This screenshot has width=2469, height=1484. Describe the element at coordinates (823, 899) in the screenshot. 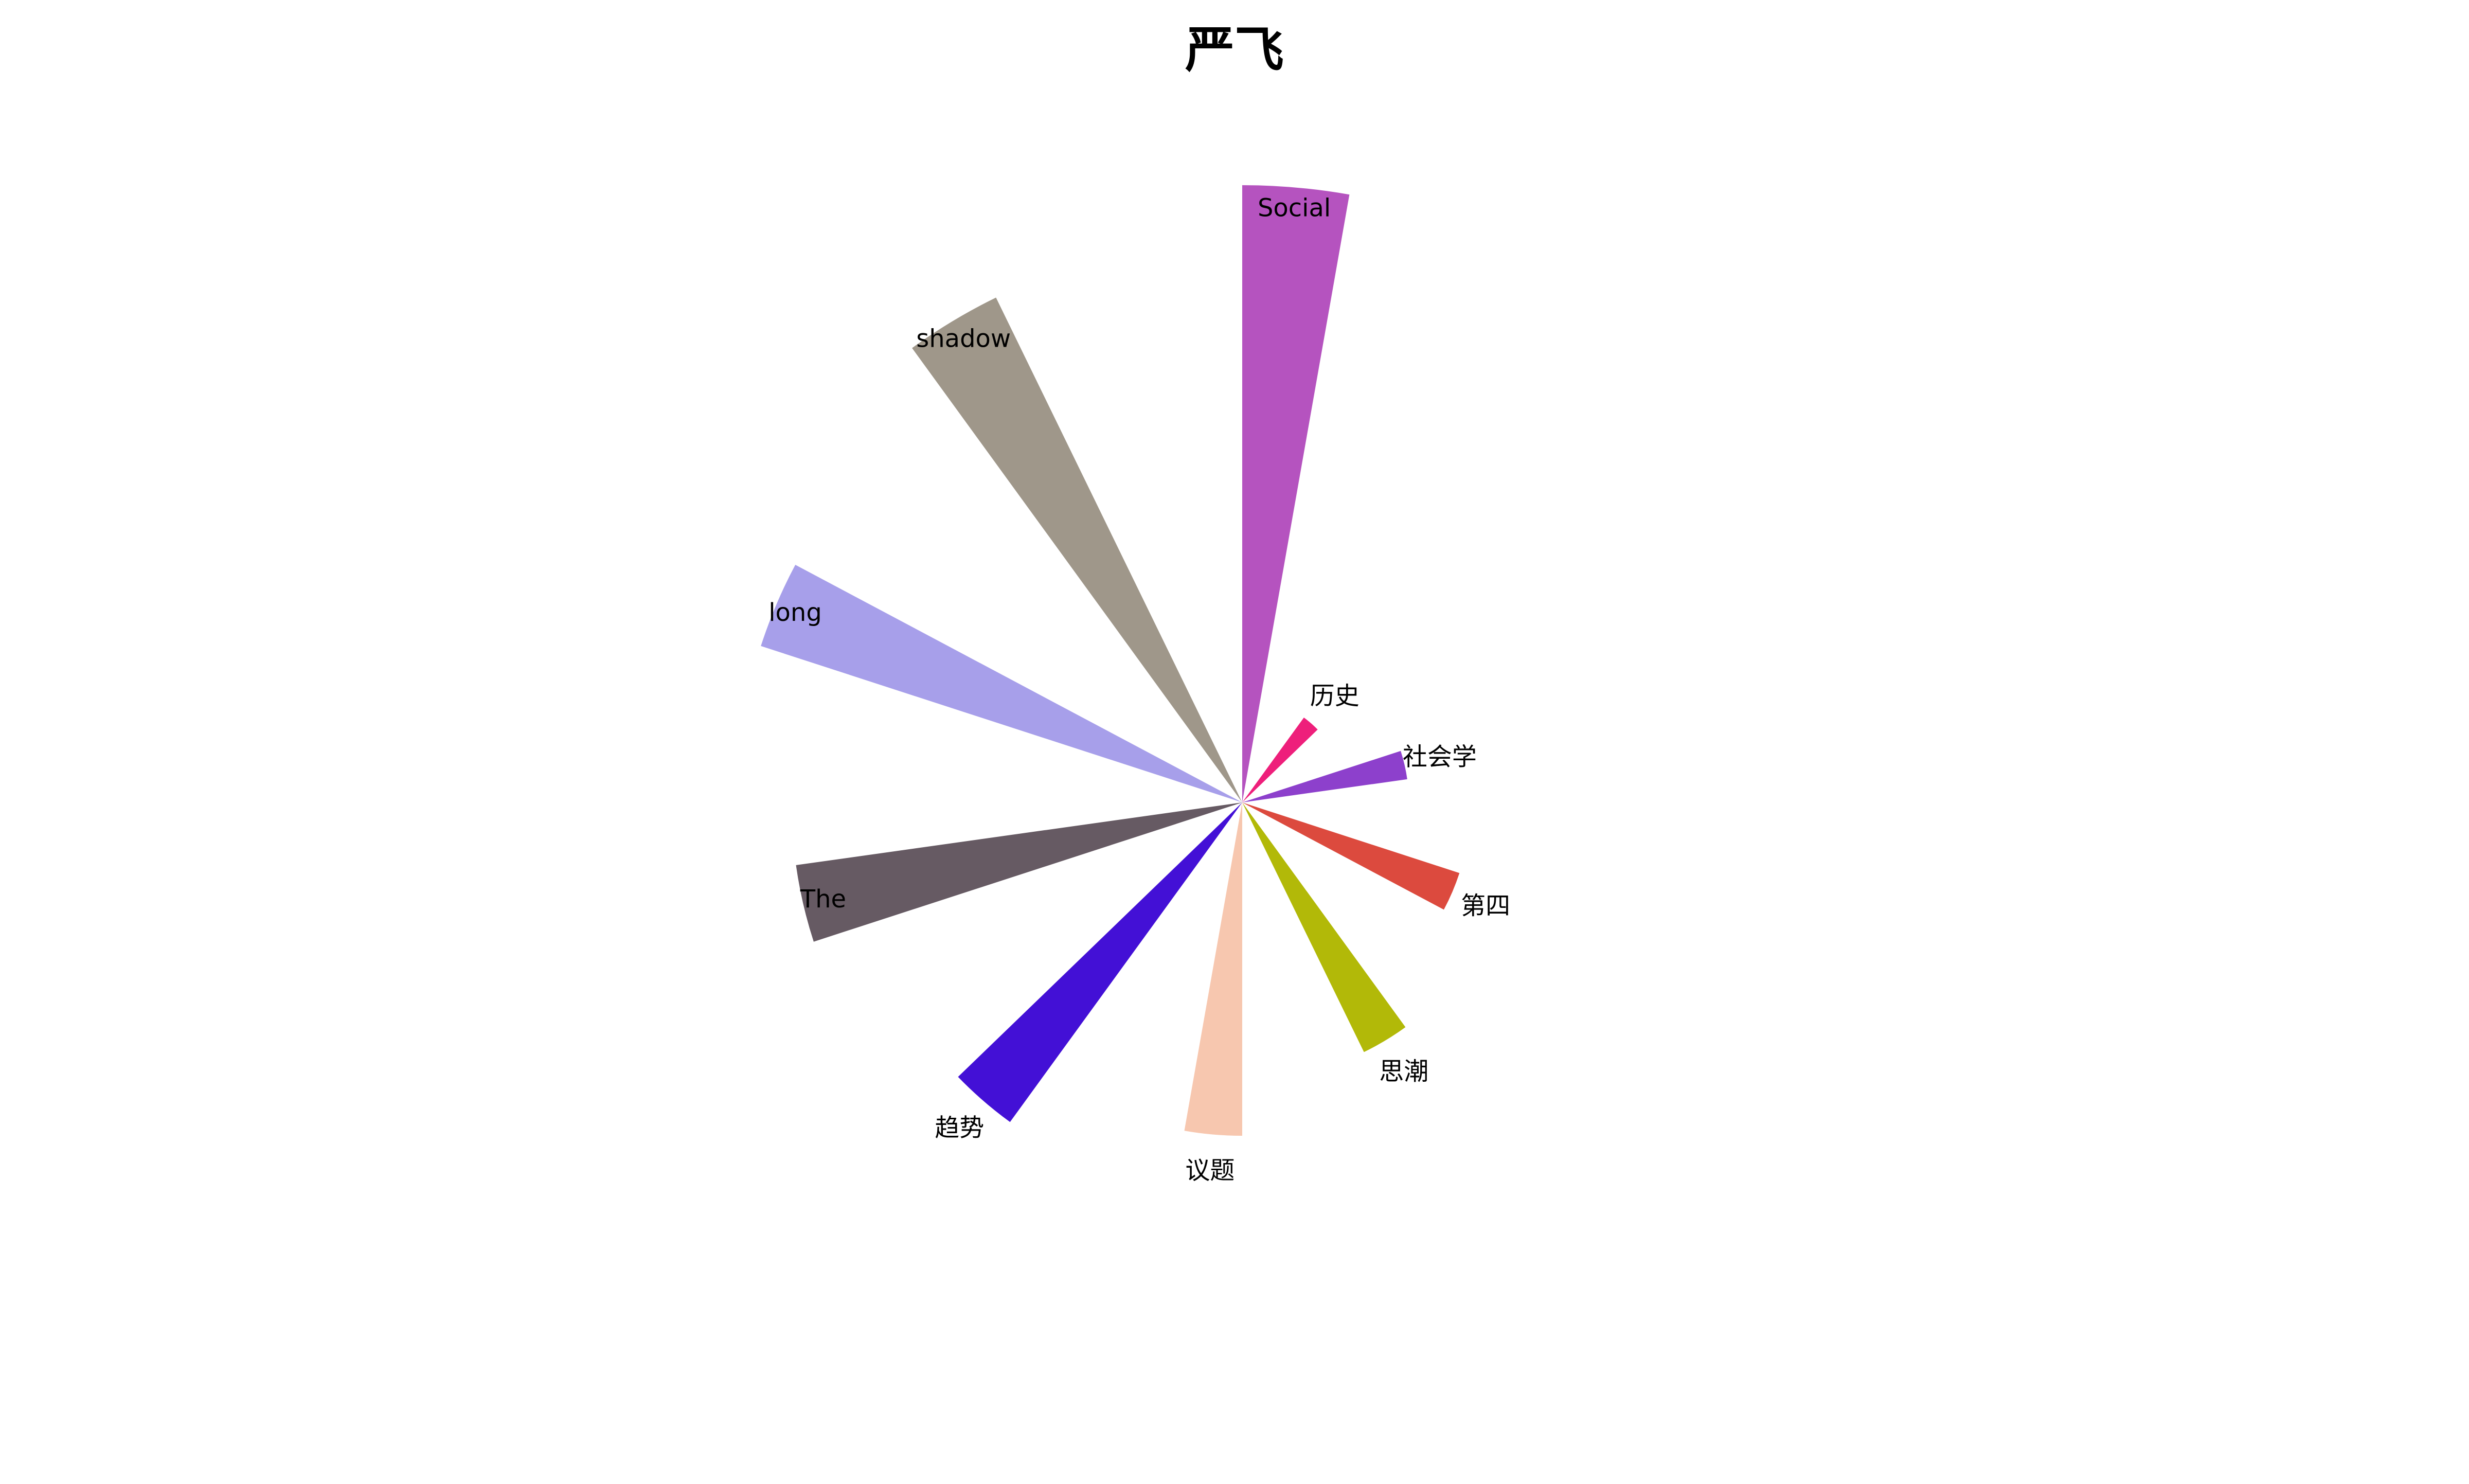

I see `slice-label-7: The` at that location.